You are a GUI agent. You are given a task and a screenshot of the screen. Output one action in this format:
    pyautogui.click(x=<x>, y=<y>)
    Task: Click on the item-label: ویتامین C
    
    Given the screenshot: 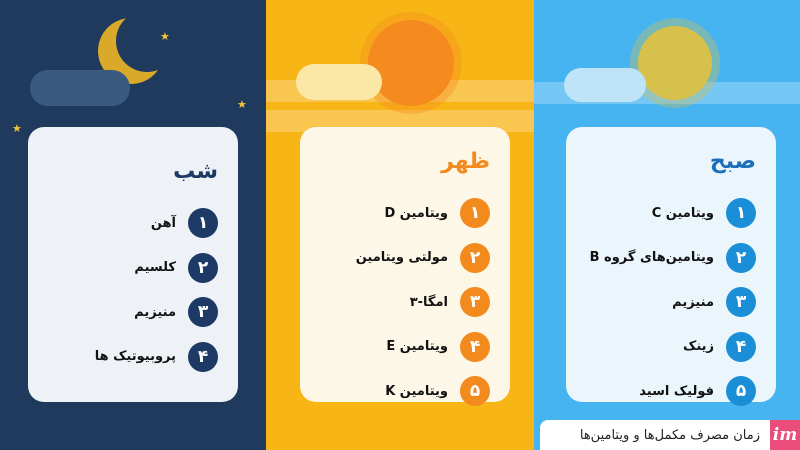 What is the action you would take?
    pyautogui.click(x=682, y=213)
    